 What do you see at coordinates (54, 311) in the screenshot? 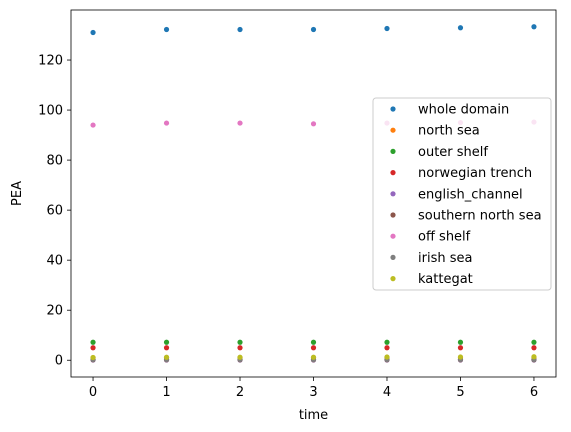
I see `y-tick-label: 20` at bounding box center [54, 311].